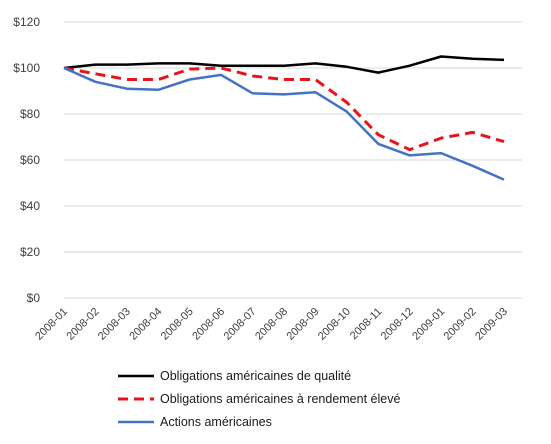 The image size is (551, 444). Describe the element at coordinates (491, 324) in the screenshot. I see `x-tick-label: 2009-03` at that location.